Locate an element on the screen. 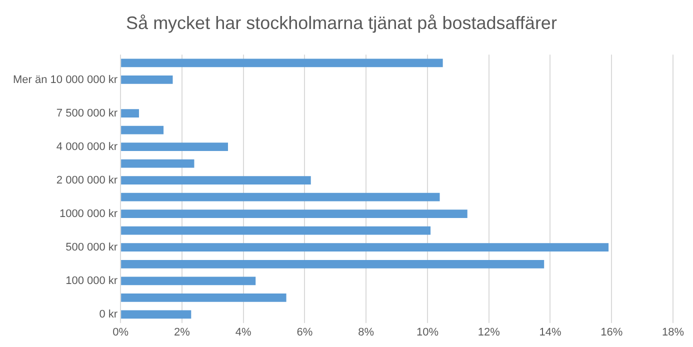  y-tick-label: Mer än 10 000 000 kr is located at coordinates (65, 80).